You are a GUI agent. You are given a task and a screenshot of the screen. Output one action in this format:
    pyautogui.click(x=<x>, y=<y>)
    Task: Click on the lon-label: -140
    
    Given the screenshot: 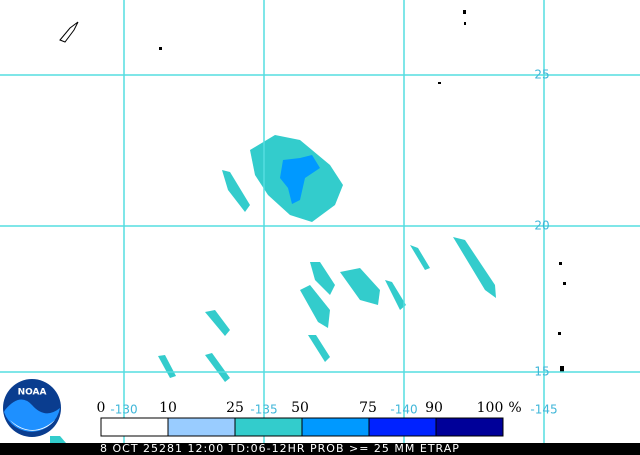 What is the action you would take?
    pyautogui.click(x=403, y=410)
    